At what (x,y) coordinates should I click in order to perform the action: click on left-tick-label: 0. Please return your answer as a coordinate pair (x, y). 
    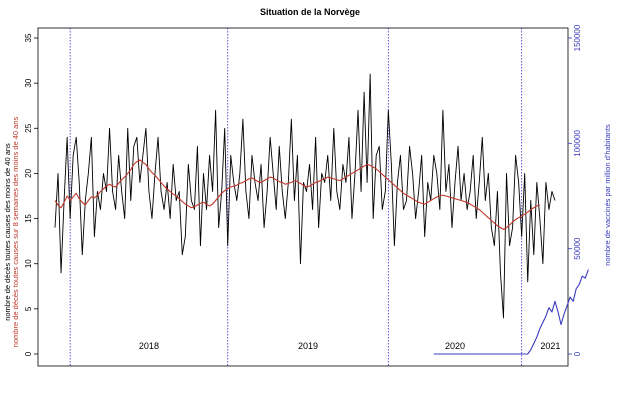
    Looking at the image, I should click on (28, 353).